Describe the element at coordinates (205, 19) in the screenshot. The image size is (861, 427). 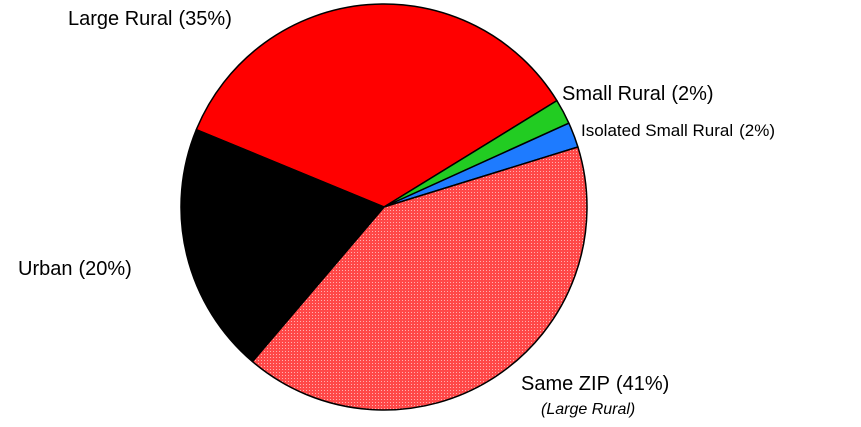
I see `value-label: (35%)` at that location.